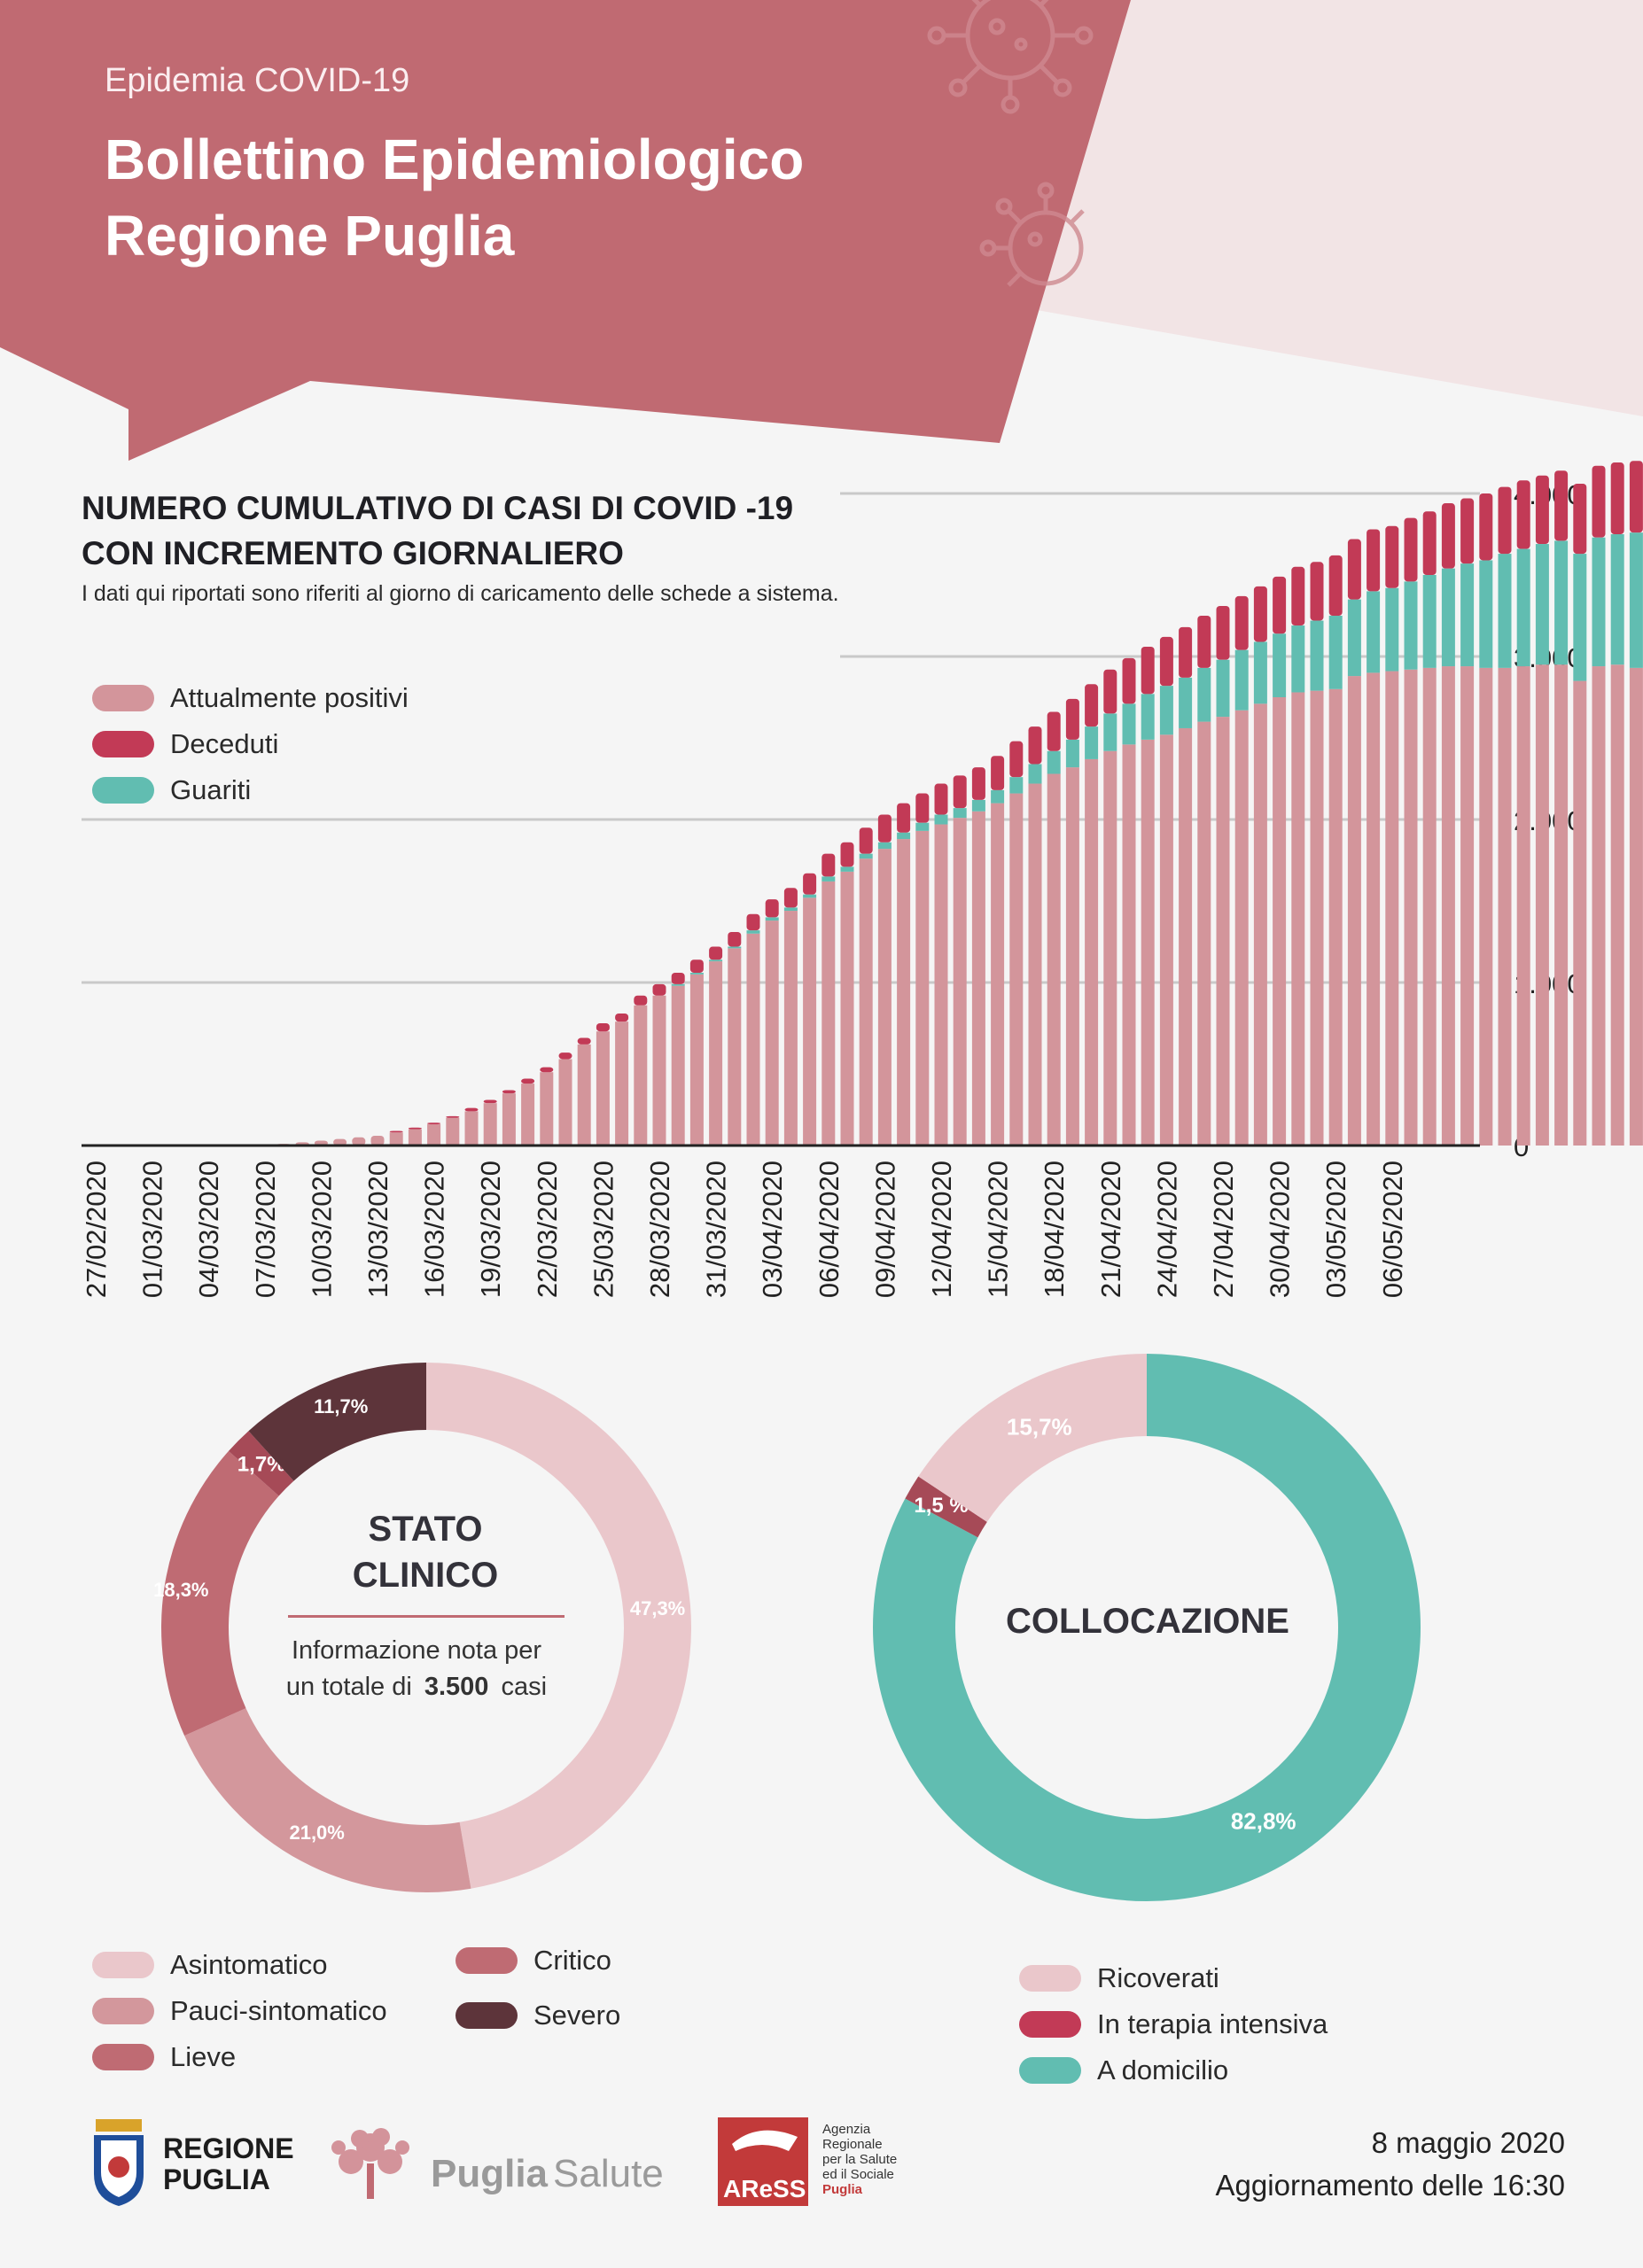 The height and width of the screenshot is (2268, 1643). What do you see at coordinates (123, 2057) in the screenshot?
I see `legend-swatch-lieve` at bounding box center [123, 2057].